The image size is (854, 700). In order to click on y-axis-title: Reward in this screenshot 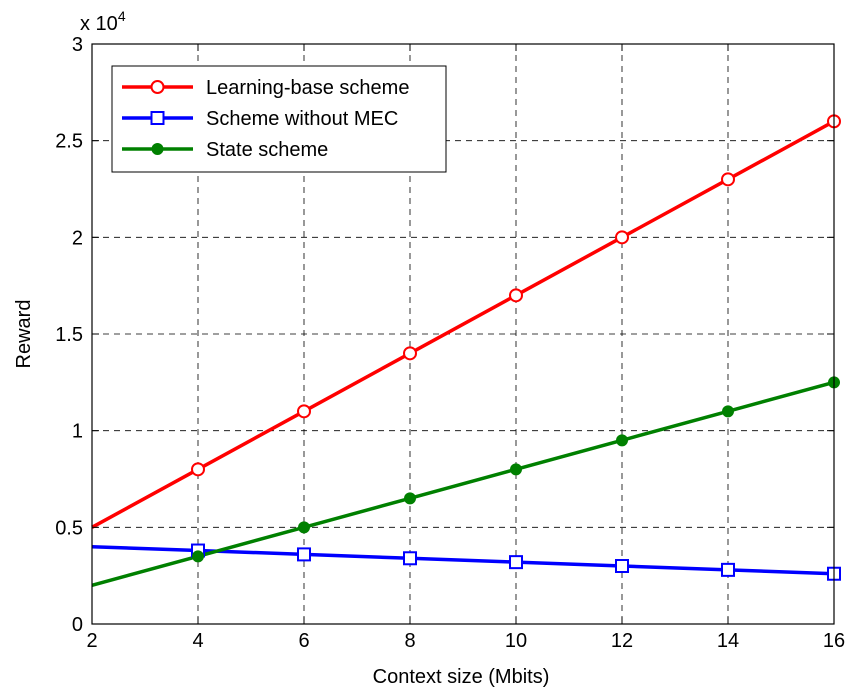, I will do `click(24, 334)`.